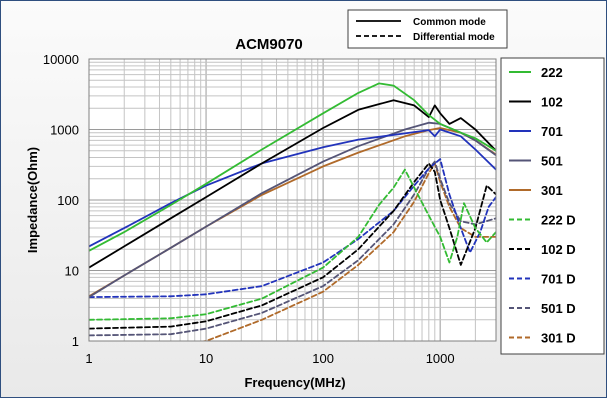 This screenshot has width=609, height=401. Describe the element at coordinates (558, 279) in the screenshot. I see `legend-label-701-d: 701 D` at that location.